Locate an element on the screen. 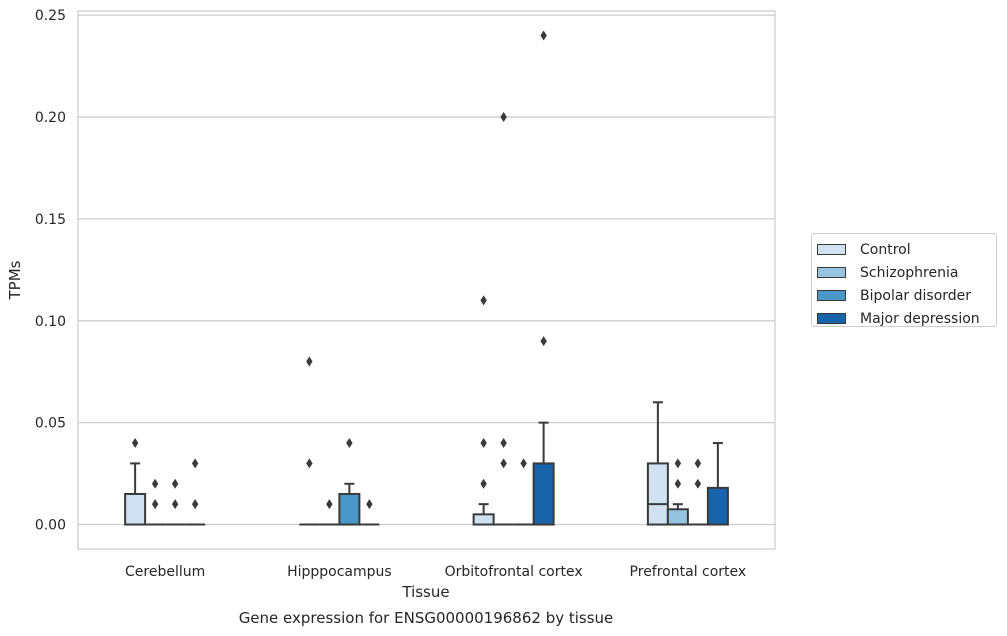 This screenshot has height=636, width=1007. x-axis-label: Tissue is located at coordinates (425, 592).